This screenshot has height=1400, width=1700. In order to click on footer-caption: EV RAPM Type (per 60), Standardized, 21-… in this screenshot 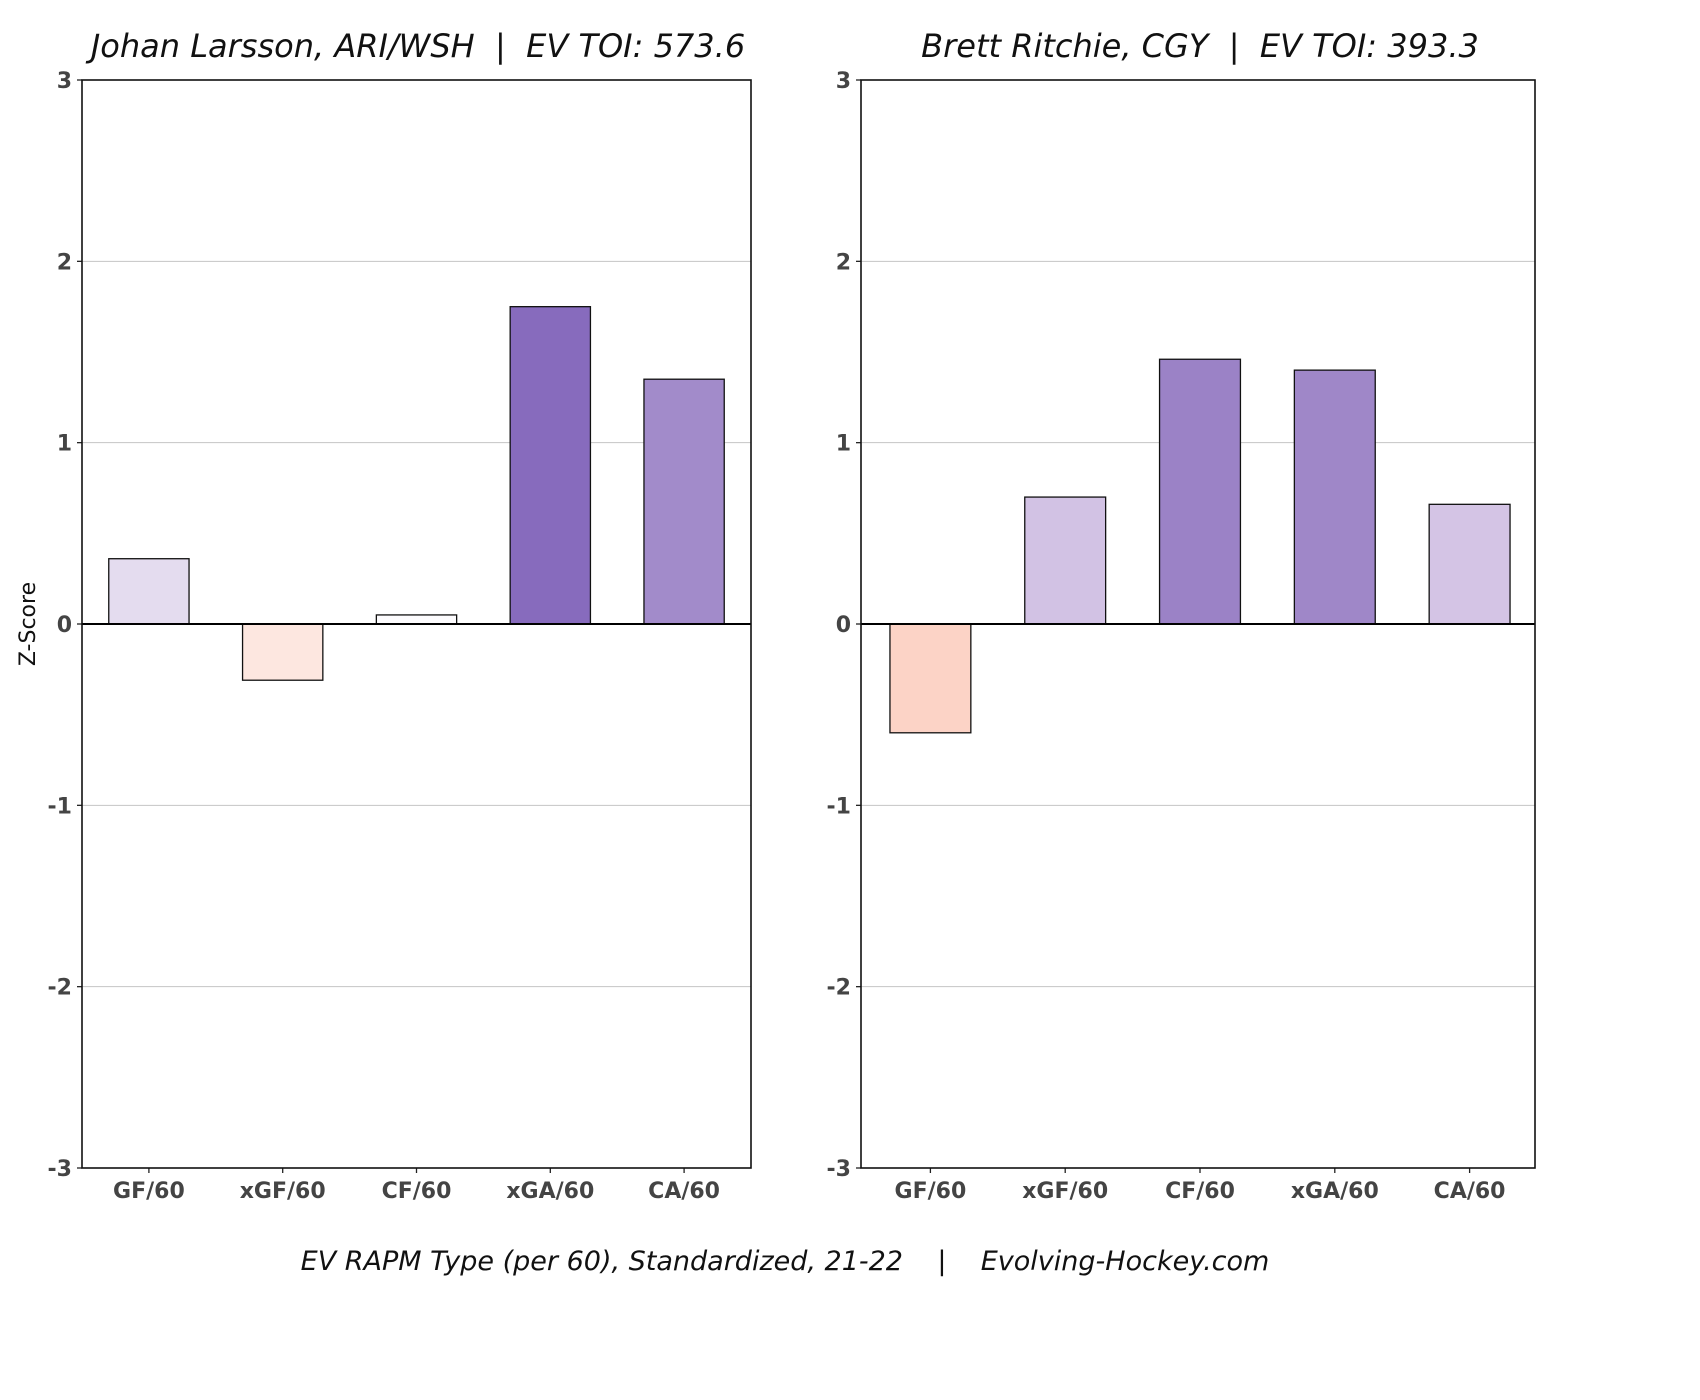, I will do `click(785, 1261)`.